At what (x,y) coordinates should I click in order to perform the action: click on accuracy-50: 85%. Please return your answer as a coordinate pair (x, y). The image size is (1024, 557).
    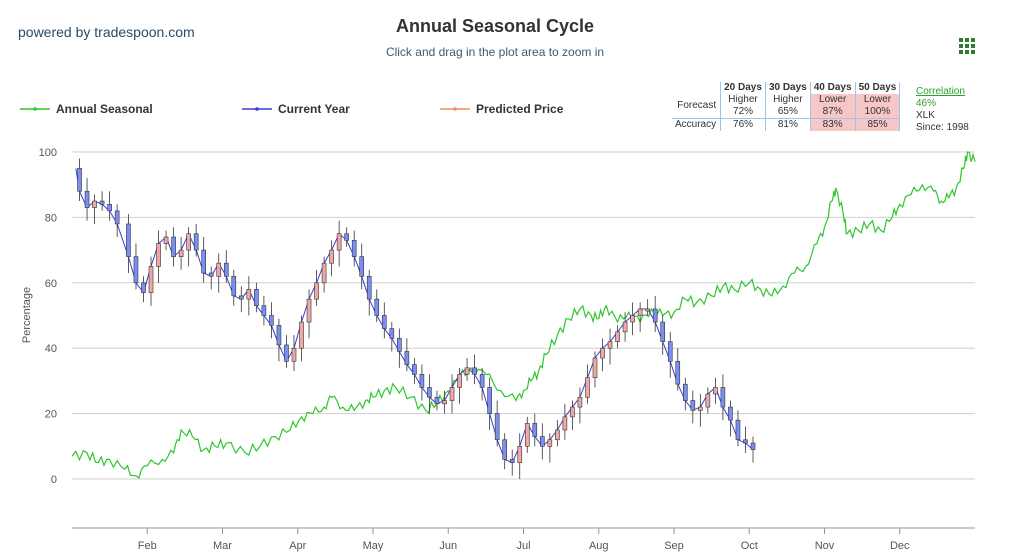
    Looking at the image, I should click on (877, 124).